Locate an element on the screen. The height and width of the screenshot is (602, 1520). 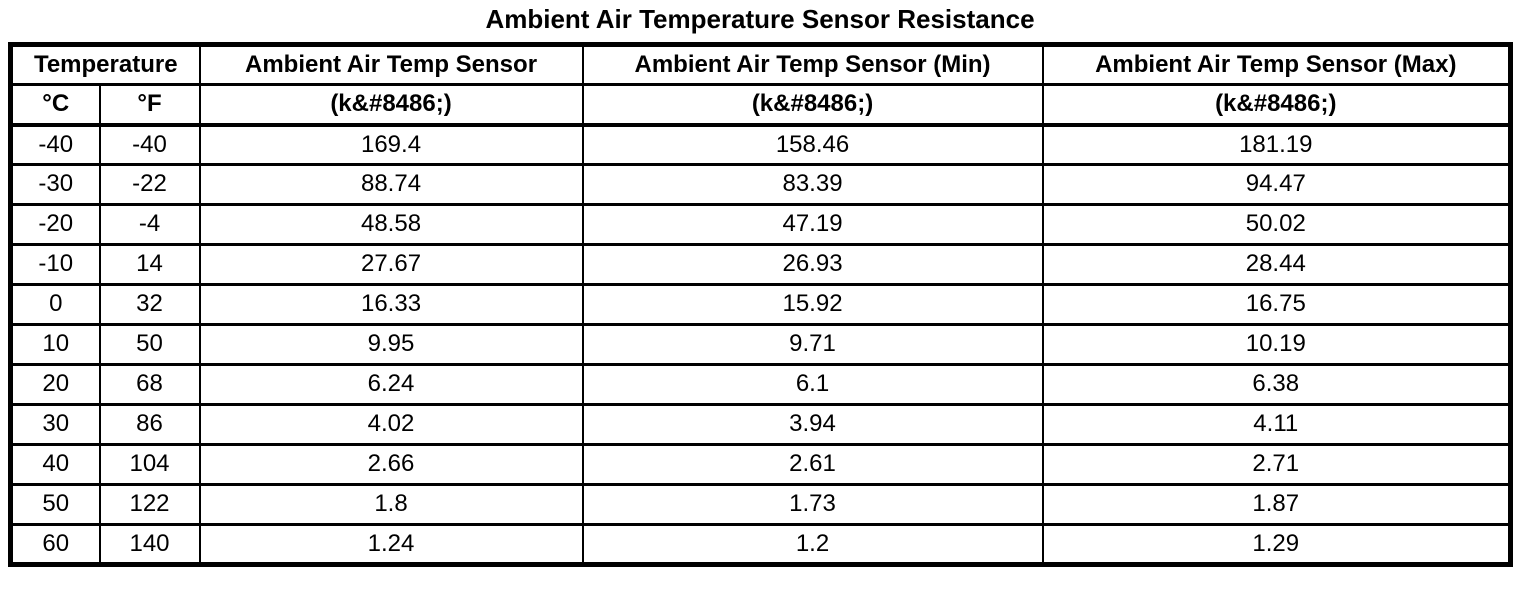
cell-temp-fahrenheit: 104 is located at coordinates (149, 464).